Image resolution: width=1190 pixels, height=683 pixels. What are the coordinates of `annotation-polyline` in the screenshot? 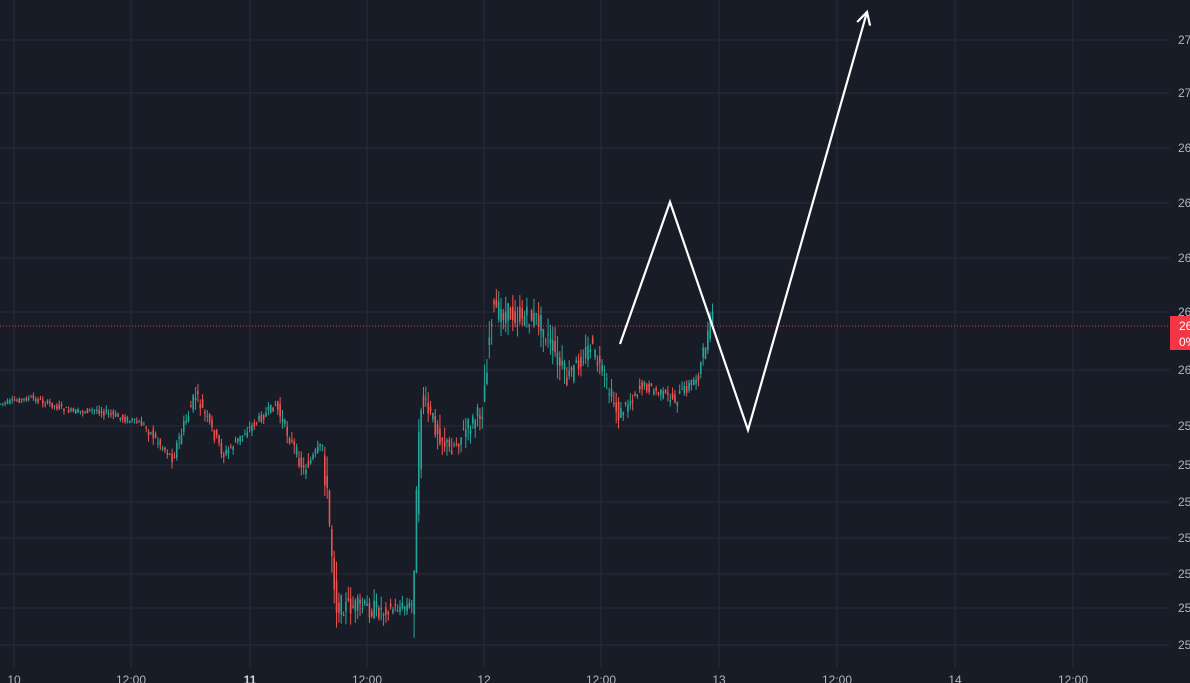 It's located at (743, 222).